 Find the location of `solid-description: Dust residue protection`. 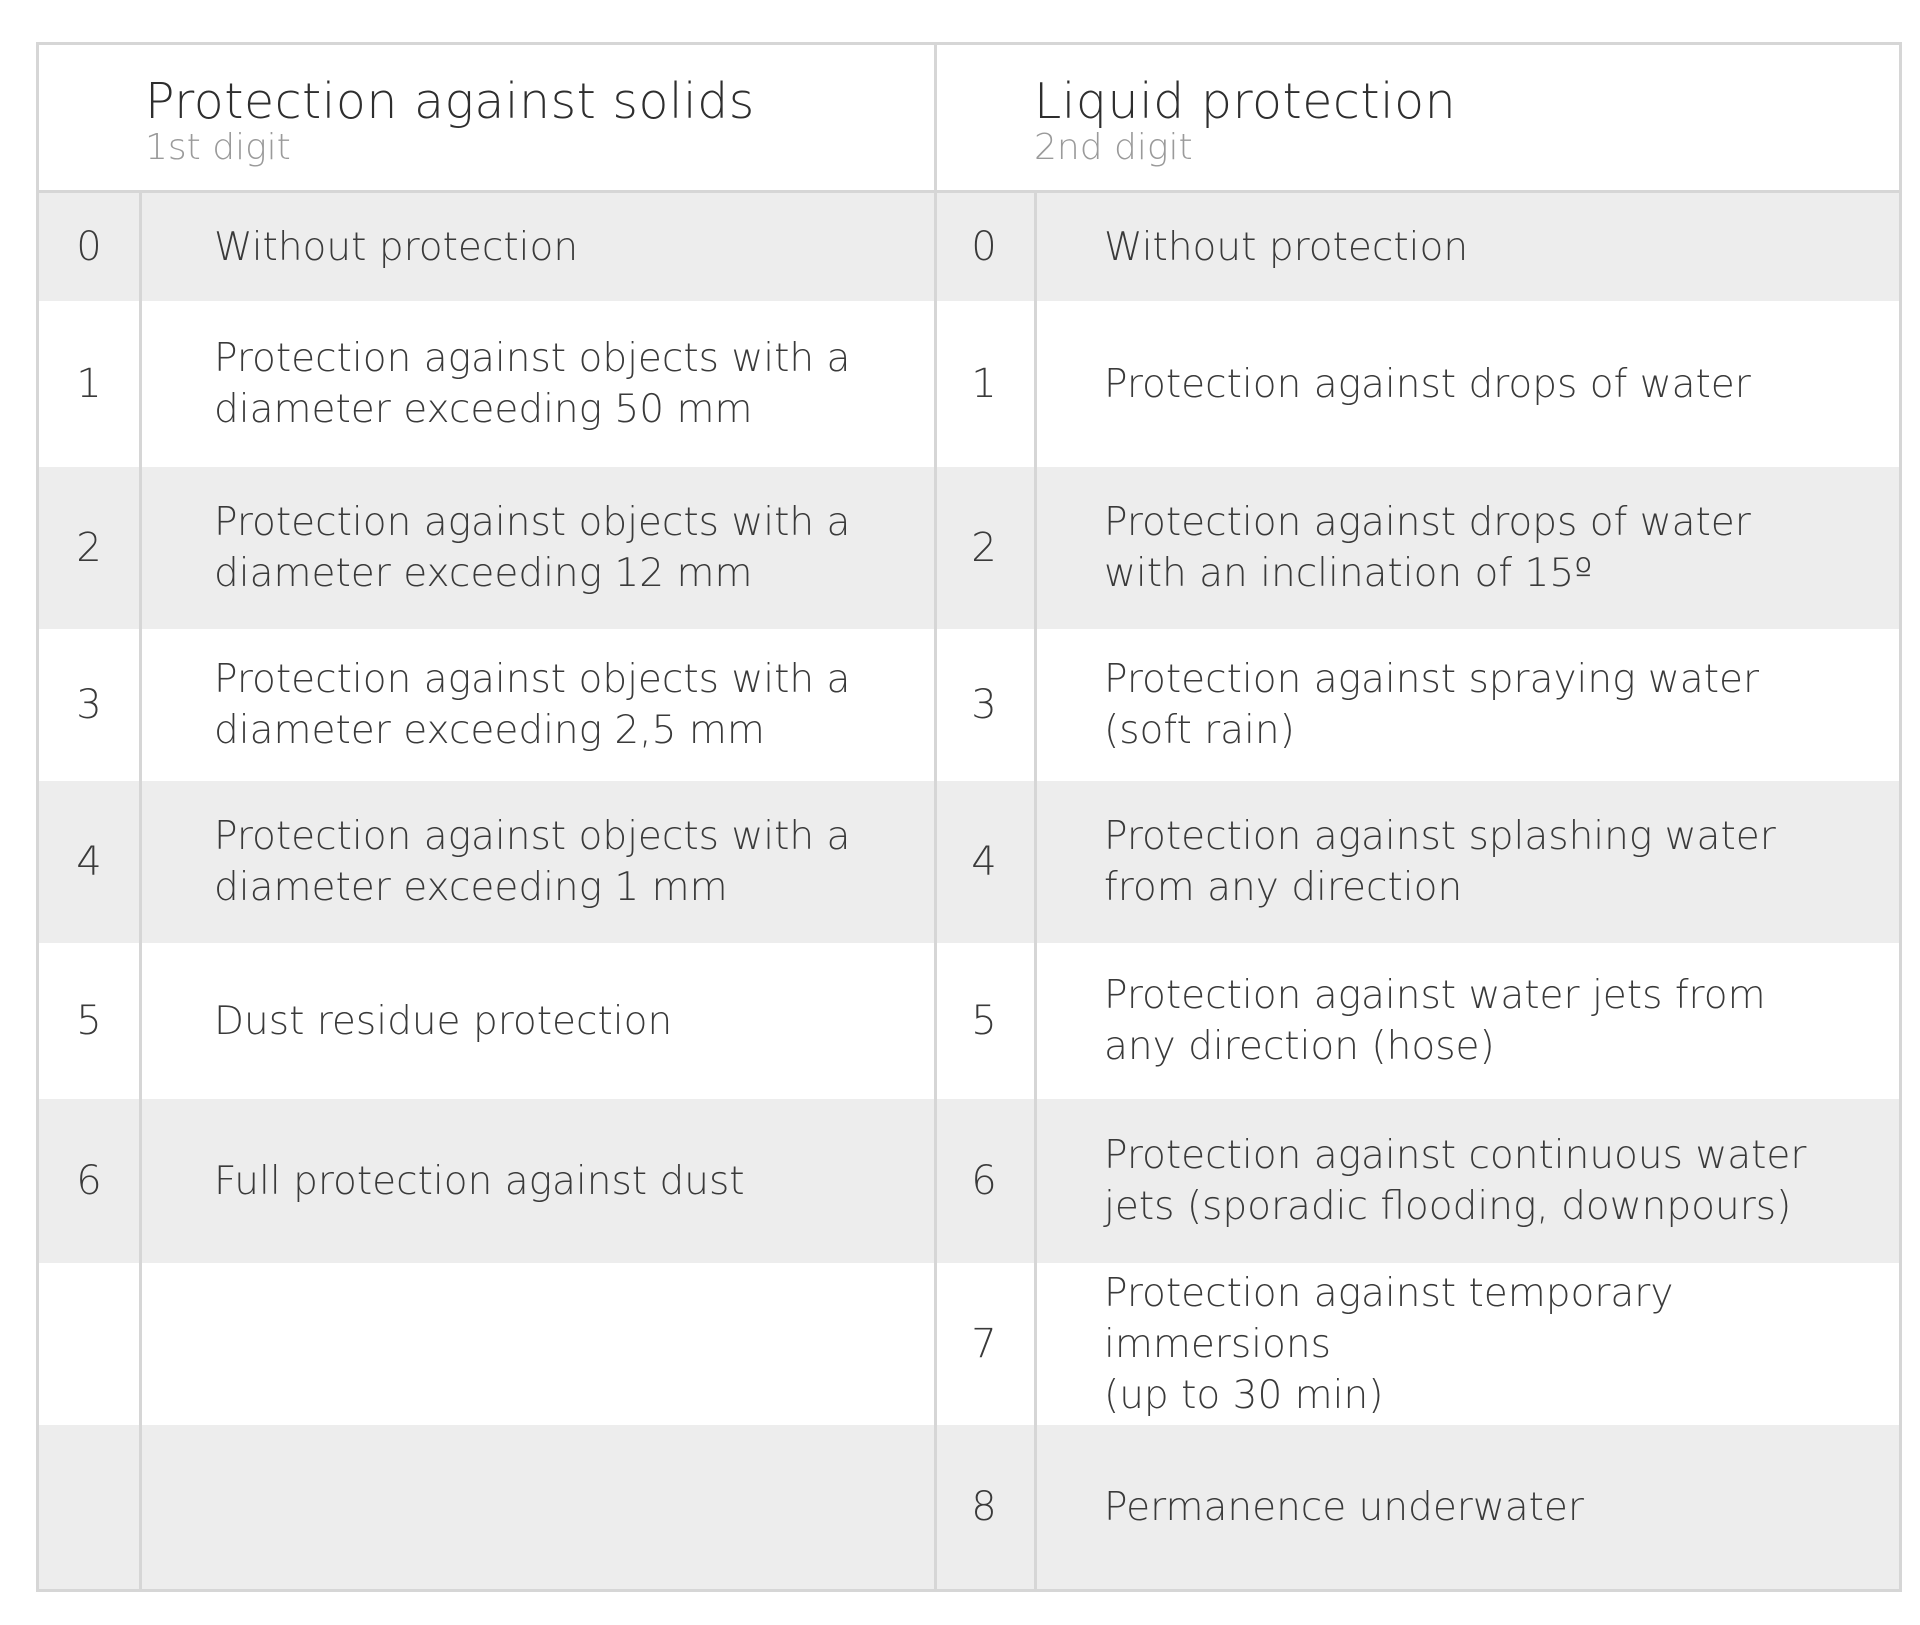

solid-description: Dust residue protection is located at coordinates (443, 1021).